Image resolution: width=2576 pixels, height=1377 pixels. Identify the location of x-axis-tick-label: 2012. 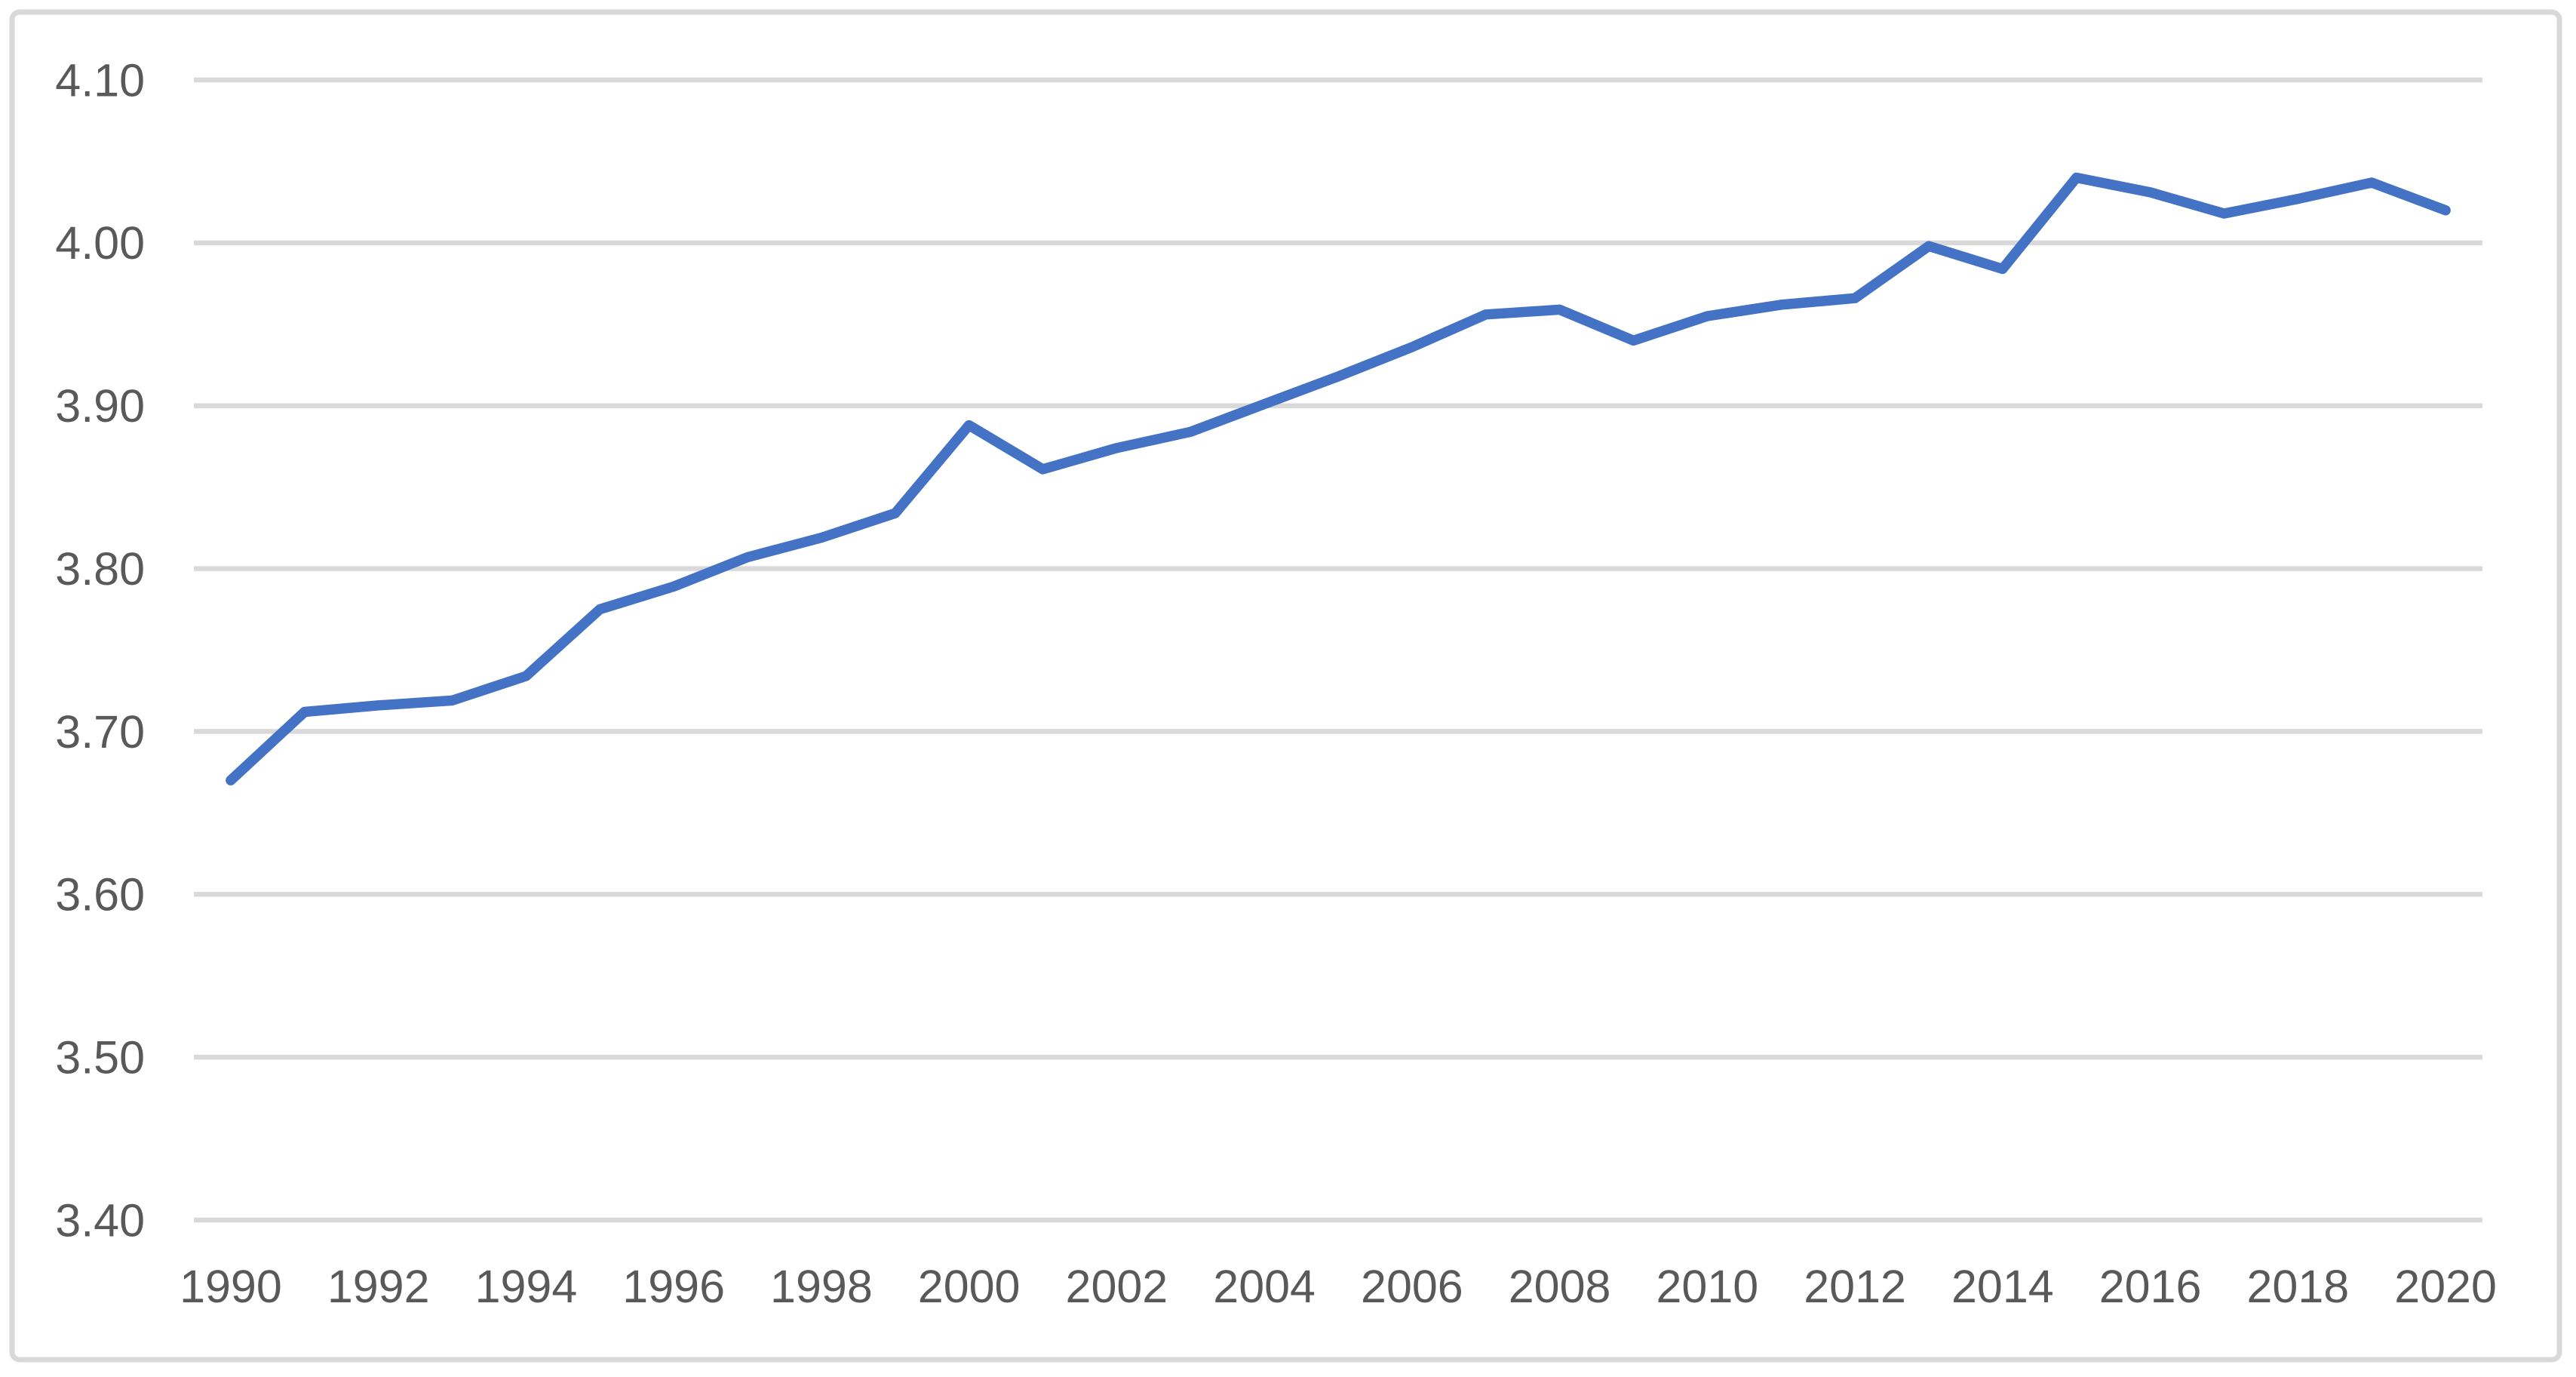
(1855, 1286).